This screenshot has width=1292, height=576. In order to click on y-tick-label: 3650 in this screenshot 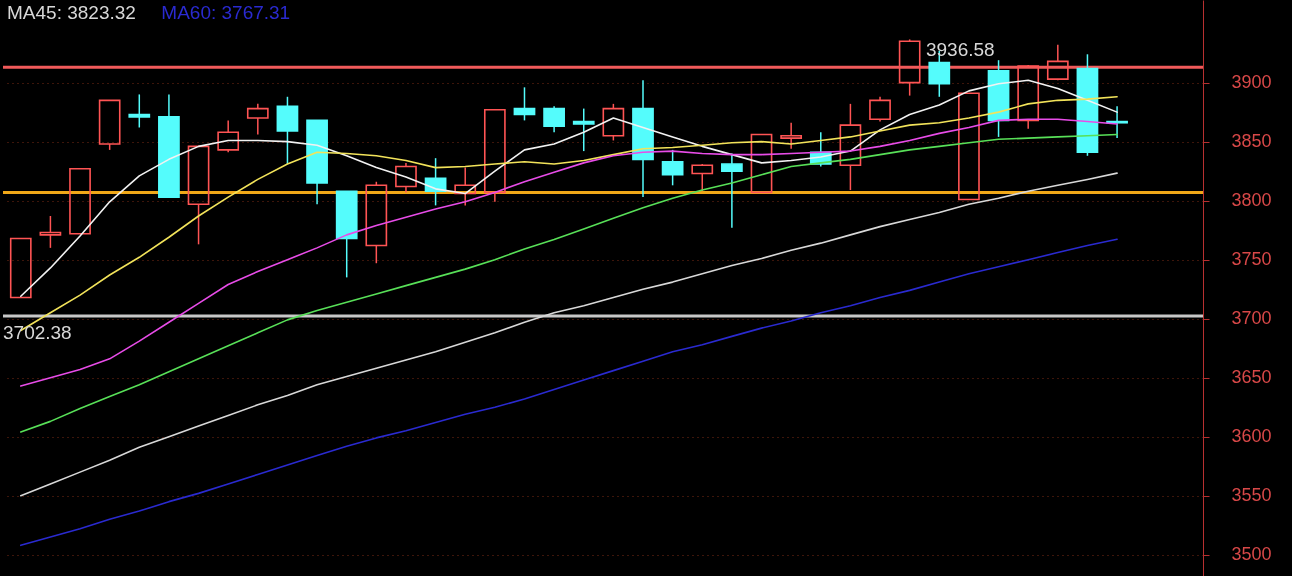, I will do `click(1251, 377)`.